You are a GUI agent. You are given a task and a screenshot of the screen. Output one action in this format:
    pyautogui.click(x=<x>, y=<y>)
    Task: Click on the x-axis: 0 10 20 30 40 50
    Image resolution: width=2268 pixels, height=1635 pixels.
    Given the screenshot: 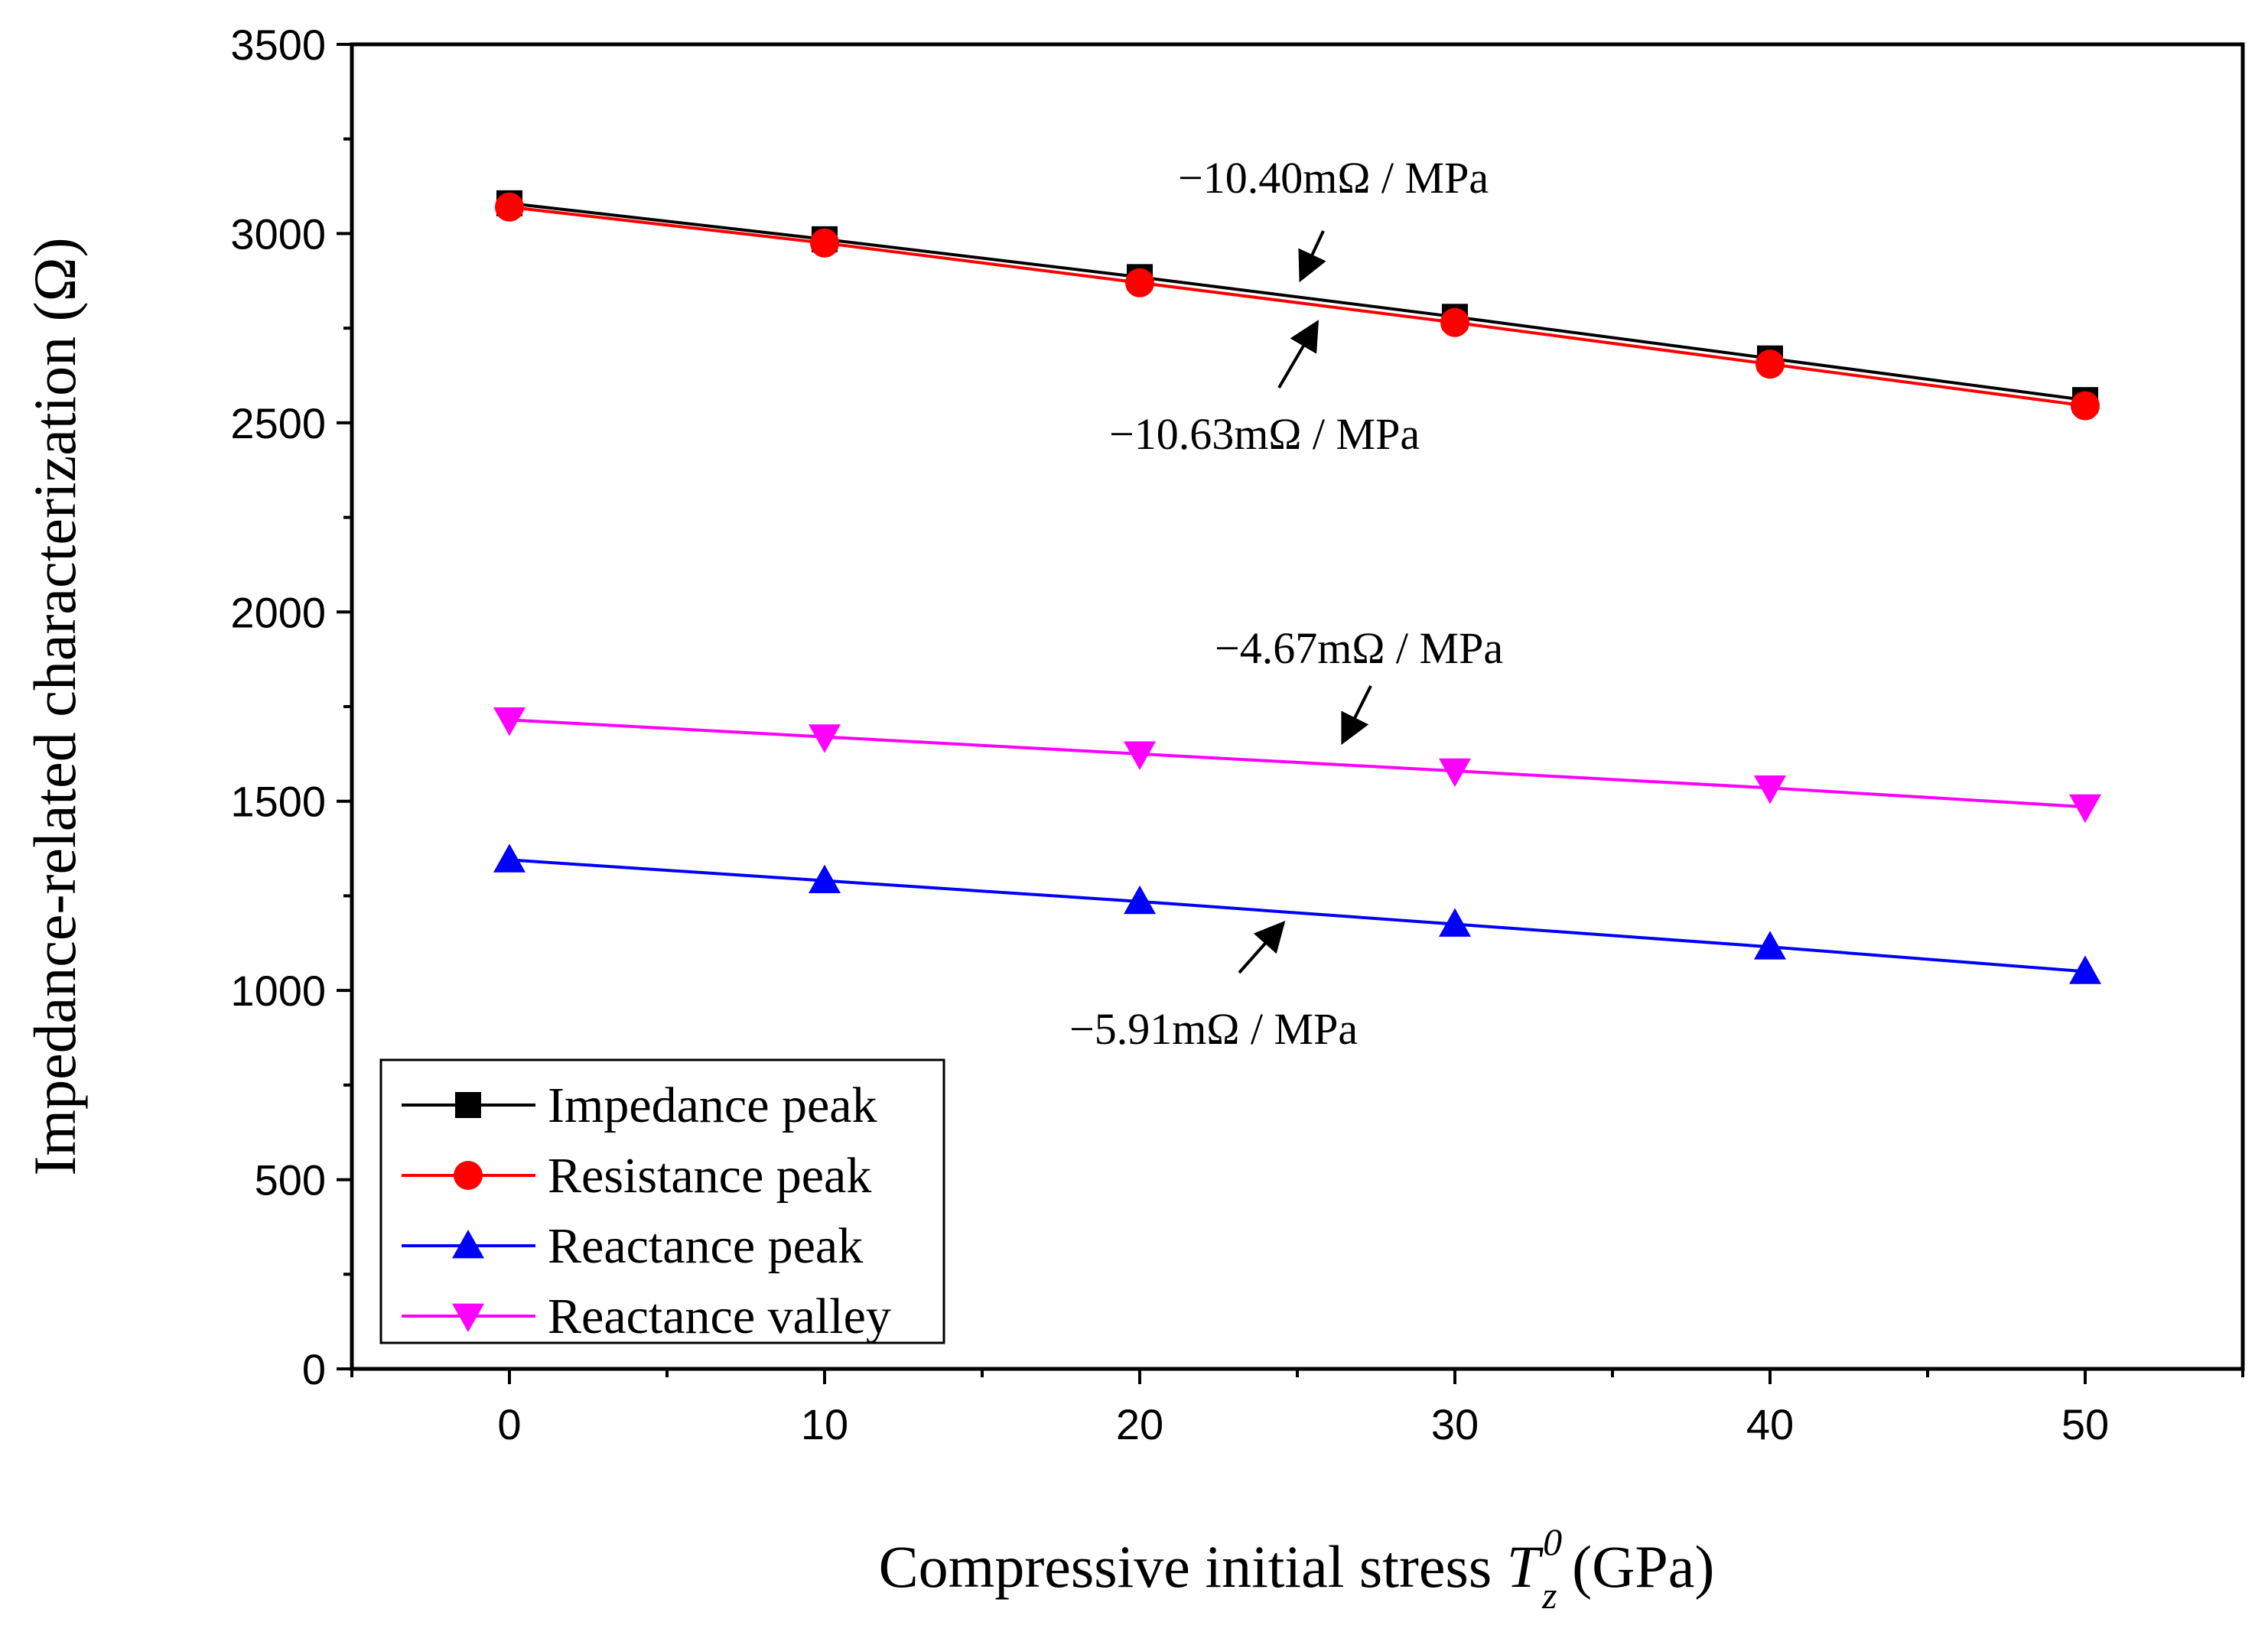 What is the action you would take?
    pyautogui.click(x=1297, y=1409)
    